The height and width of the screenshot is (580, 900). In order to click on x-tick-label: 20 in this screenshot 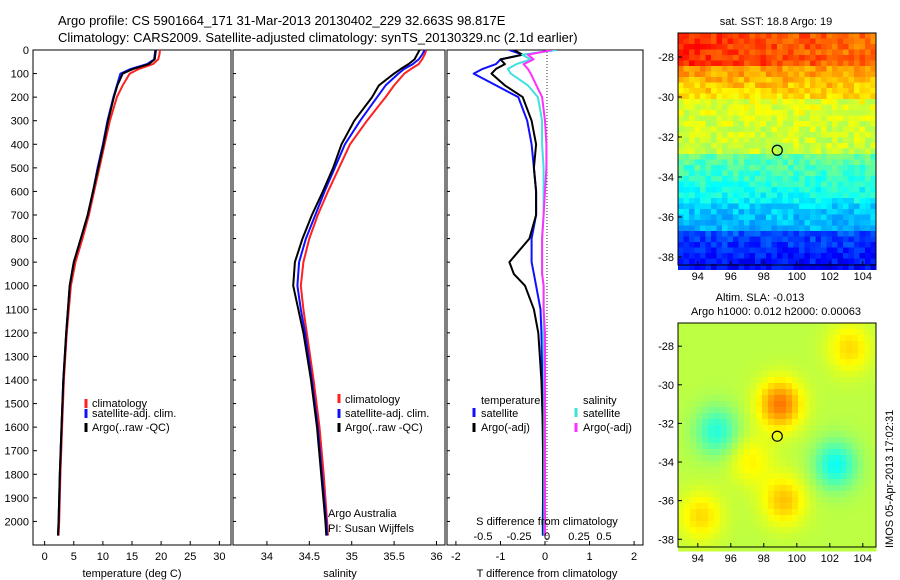, I will do `click(161, 557)`.